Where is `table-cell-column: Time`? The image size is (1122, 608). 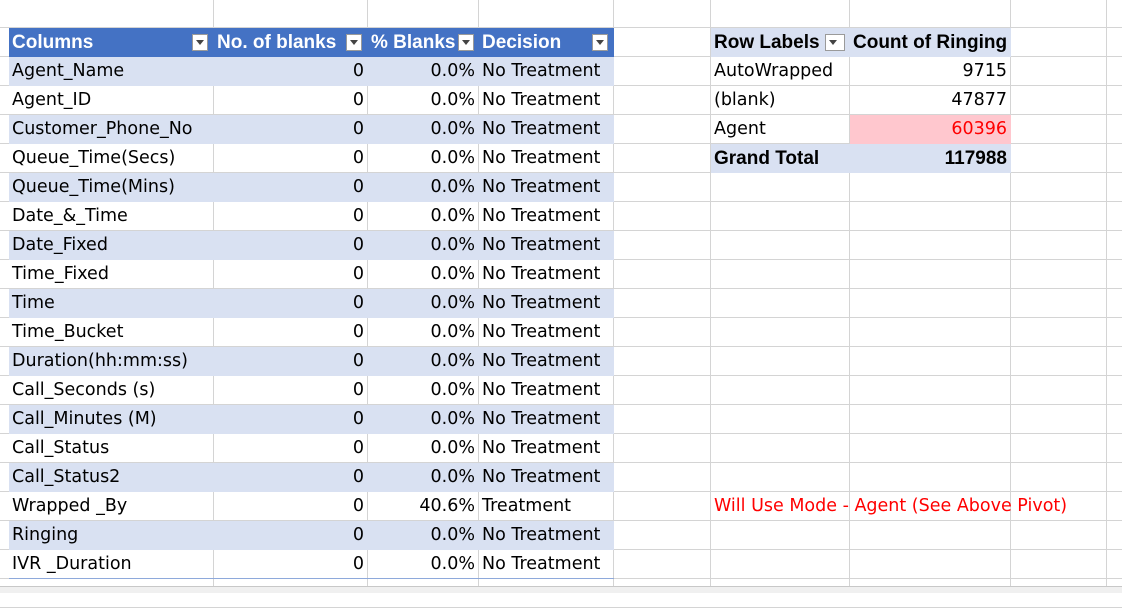
table-cell-column: Time is located at coordinates (111, 303).